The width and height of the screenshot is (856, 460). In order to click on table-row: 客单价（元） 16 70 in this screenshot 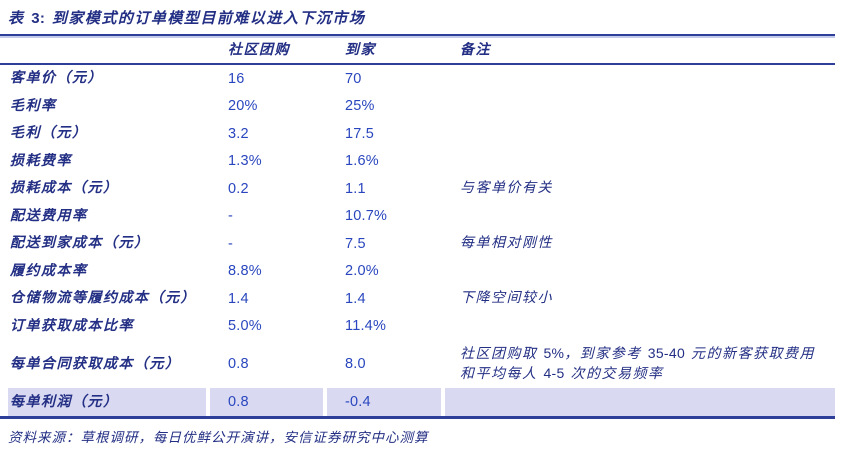, I will do `click(417, 79)`.